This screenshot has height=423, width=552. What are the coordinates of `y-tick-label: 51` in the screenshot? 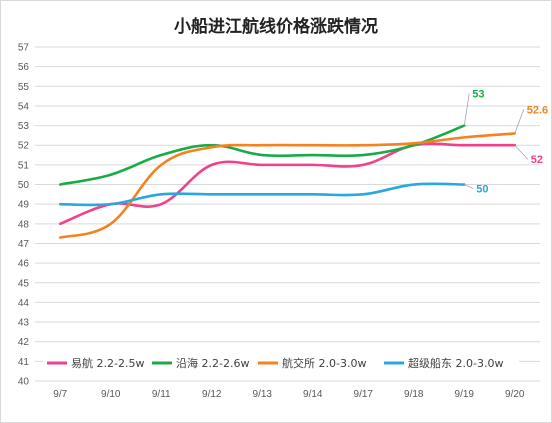 It's located at (24, 165).